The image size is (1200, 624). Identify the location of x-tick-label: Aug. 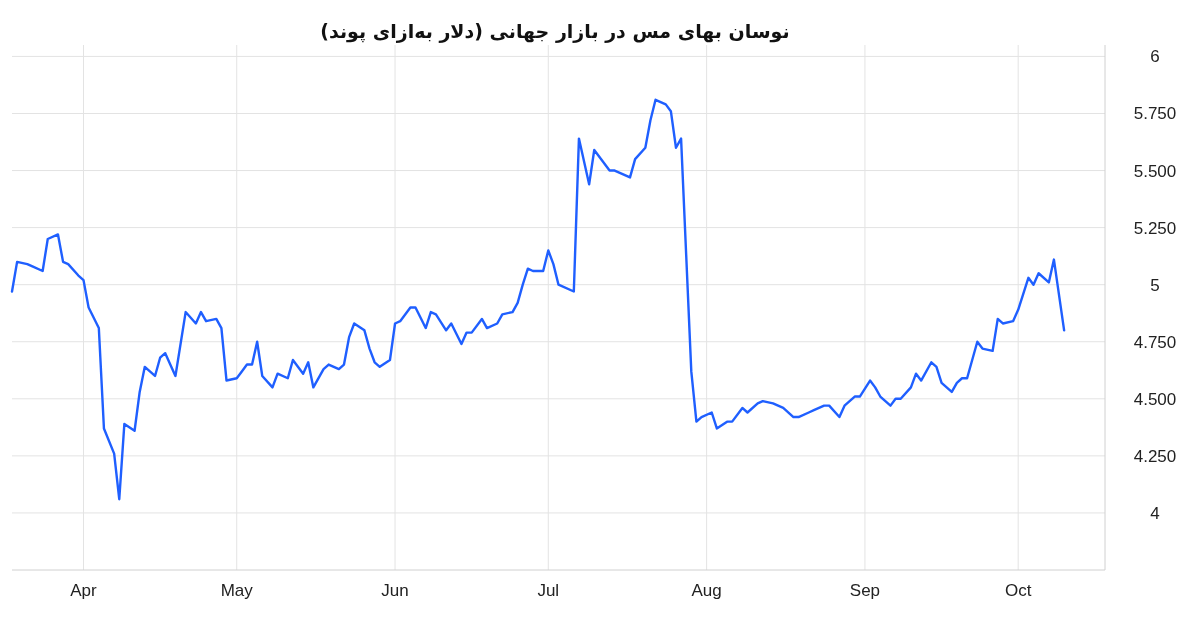
(706, 590).